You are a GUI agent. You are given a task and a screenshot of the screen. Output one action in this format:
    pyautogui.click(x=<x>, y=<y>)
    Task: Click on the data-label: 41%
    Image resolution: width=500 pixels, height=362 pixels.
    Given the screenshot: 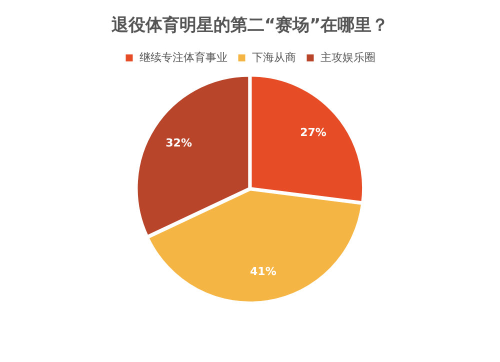 What is the action you would take?
    pyautogui.click(x=263, y=271)
    